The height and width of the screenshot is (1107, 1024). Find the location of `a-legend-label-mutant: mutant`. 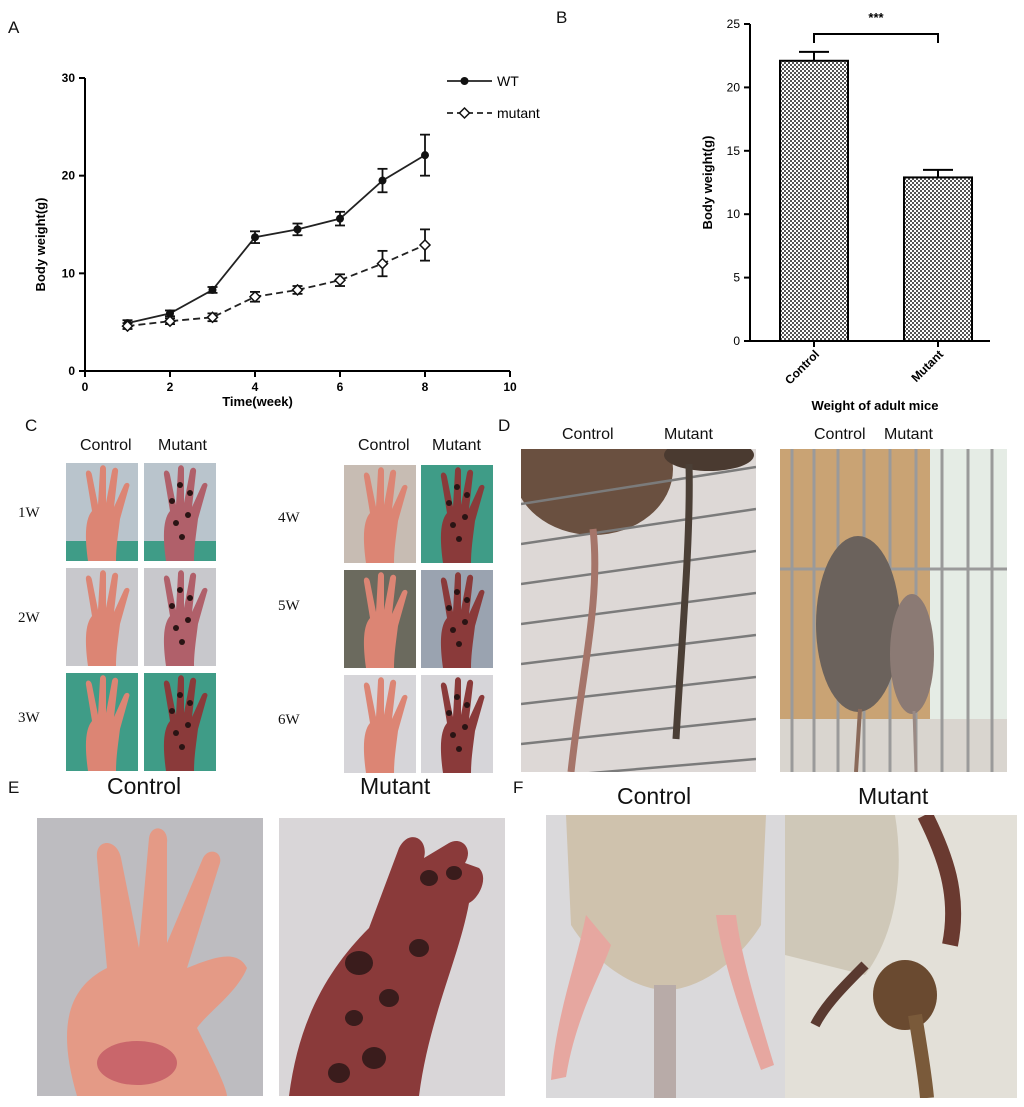

a-legend-label-mutant: mutant is located at coordinates (518, 113).